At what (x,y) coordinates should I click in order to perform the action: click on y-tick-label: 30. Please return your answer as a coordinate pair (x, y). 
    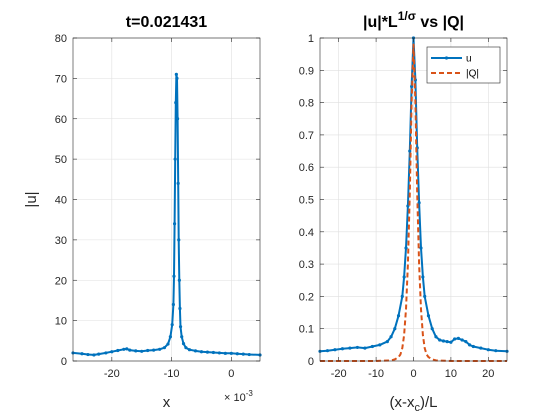
    Looking at the image, I should click on (61, 241).